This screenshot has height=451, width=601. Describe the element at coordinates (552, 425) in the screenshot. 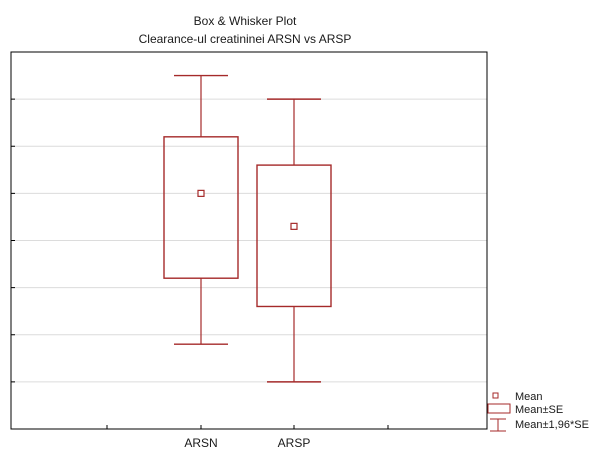

I see `legend-label-ci: Mean±1,96*SE` at that location.